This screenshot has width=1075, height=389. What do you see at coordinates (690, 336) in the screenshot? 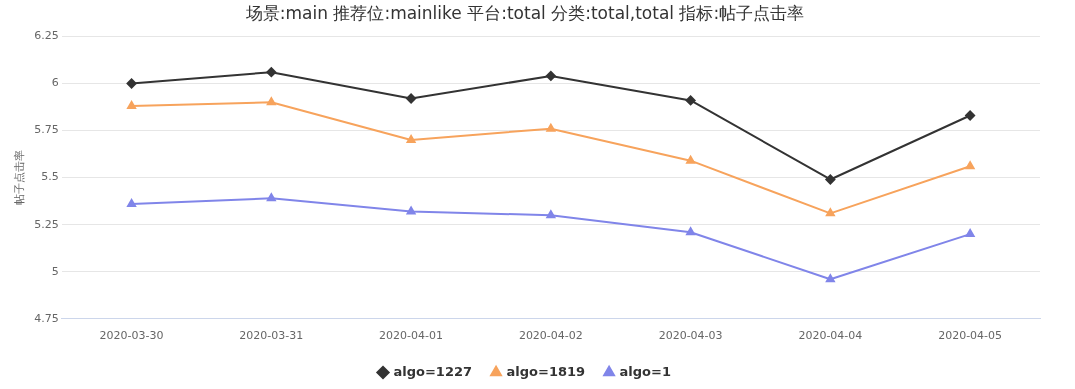
I see `x-tick-label: 2020-04-03` at bounding box center [690, 336].